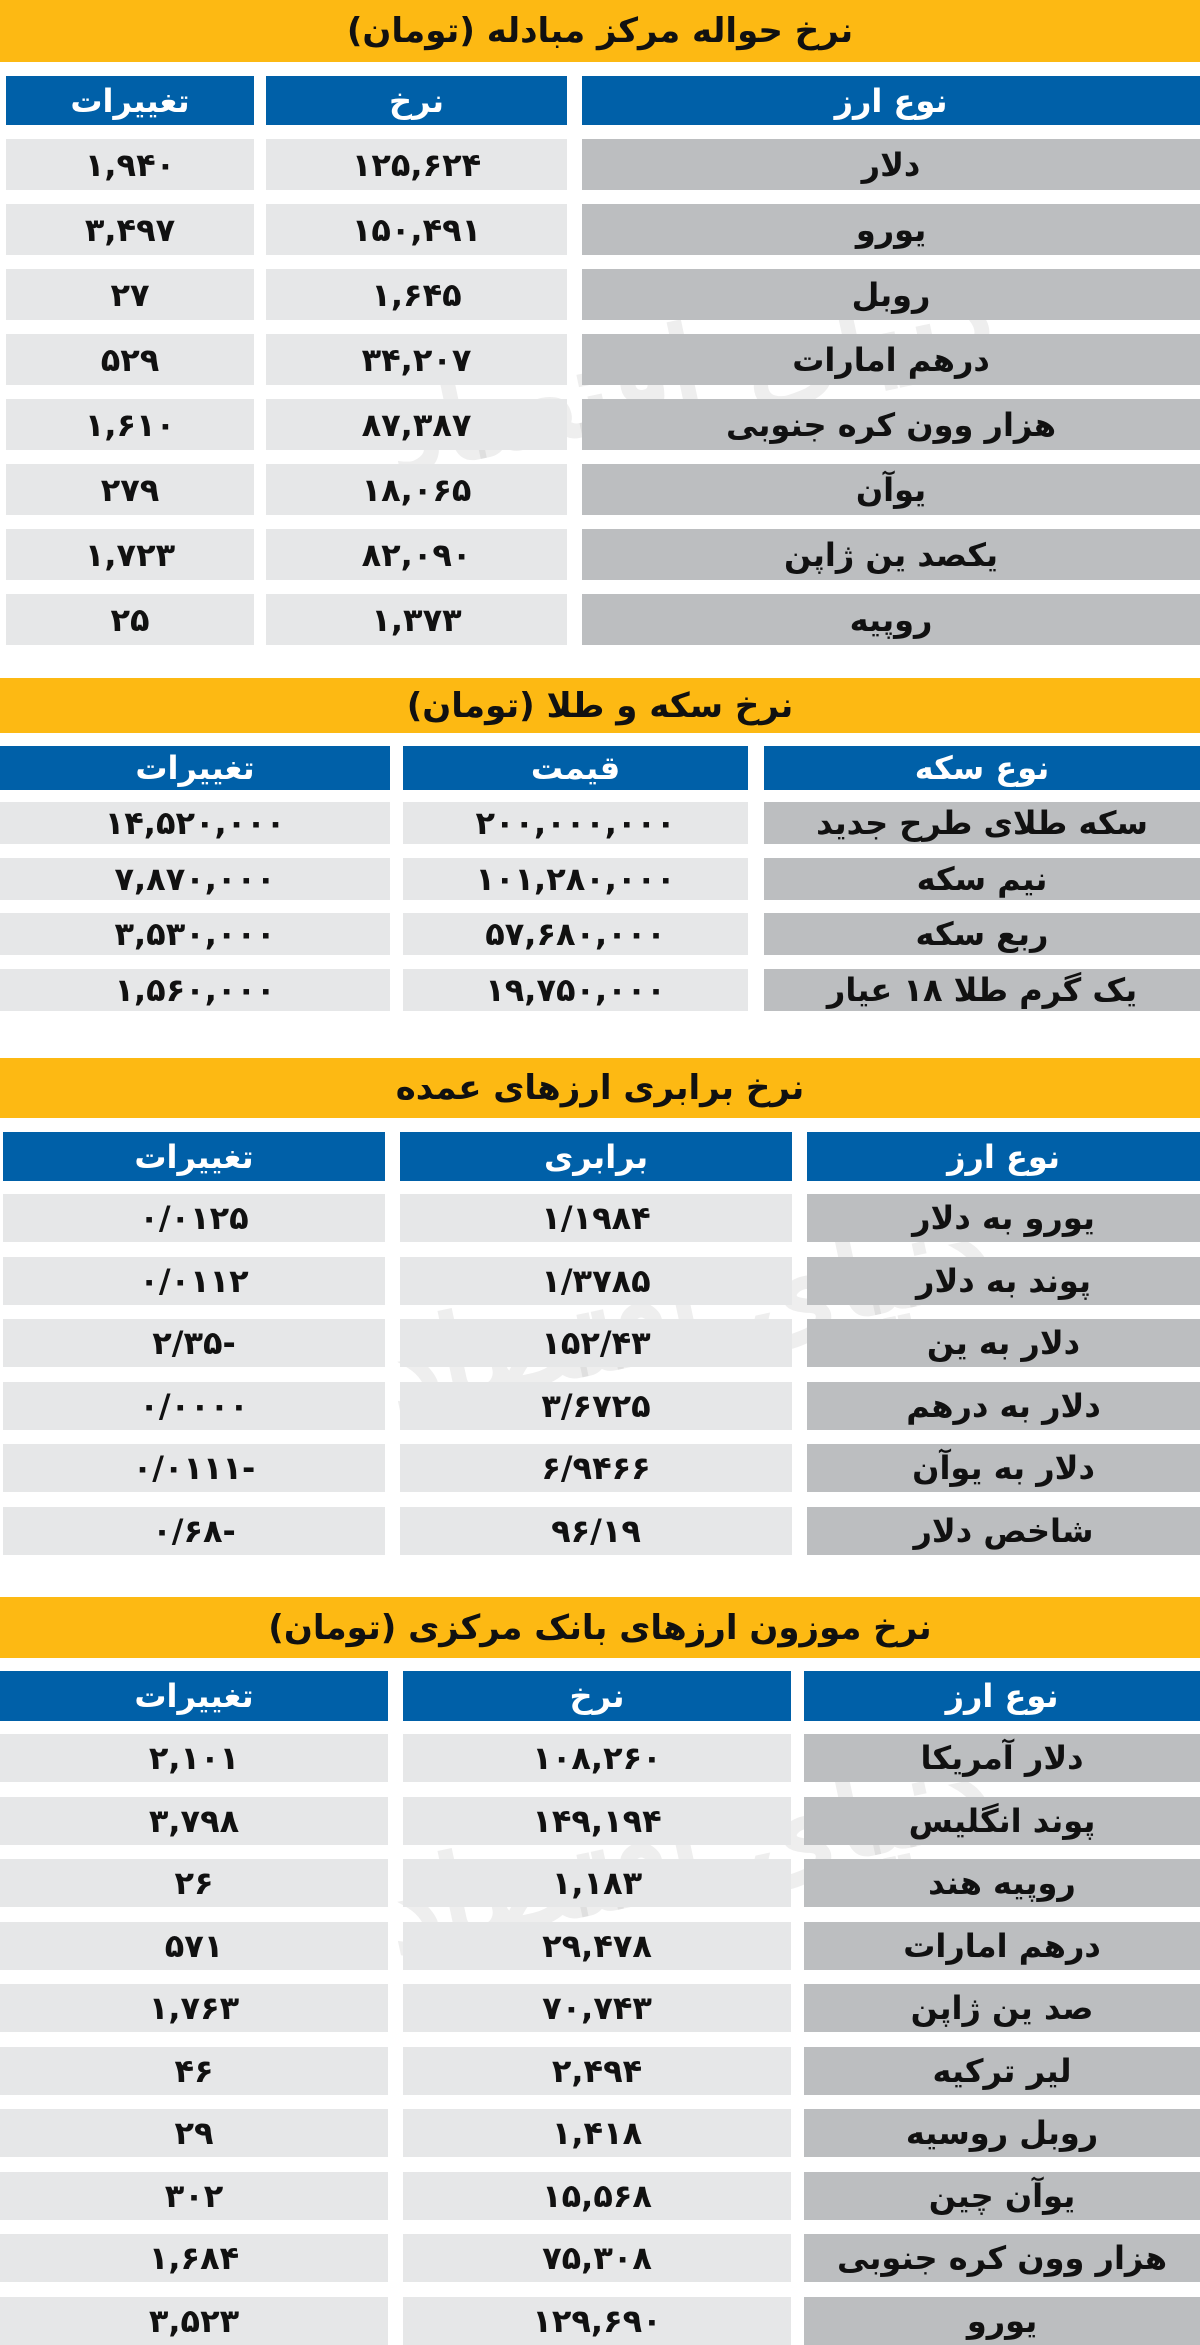 The width and height of the screenshot is (1200, 2345). Describe the element at coordinates (130, 424) in the screenshot. I see `table-cell-change: ۱,۶۱۰` at that location.